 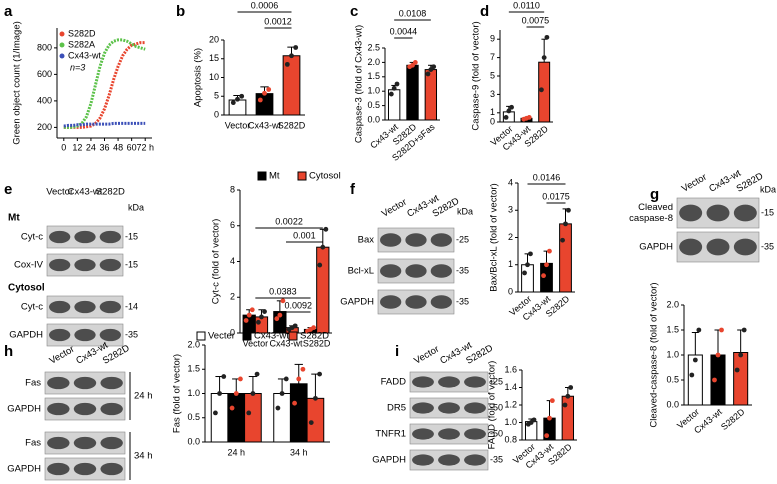 What do you see at coordinates (393, 382) in the screenshot?
I see `blot-row-label: FADD` at bounding box center [393, 382].